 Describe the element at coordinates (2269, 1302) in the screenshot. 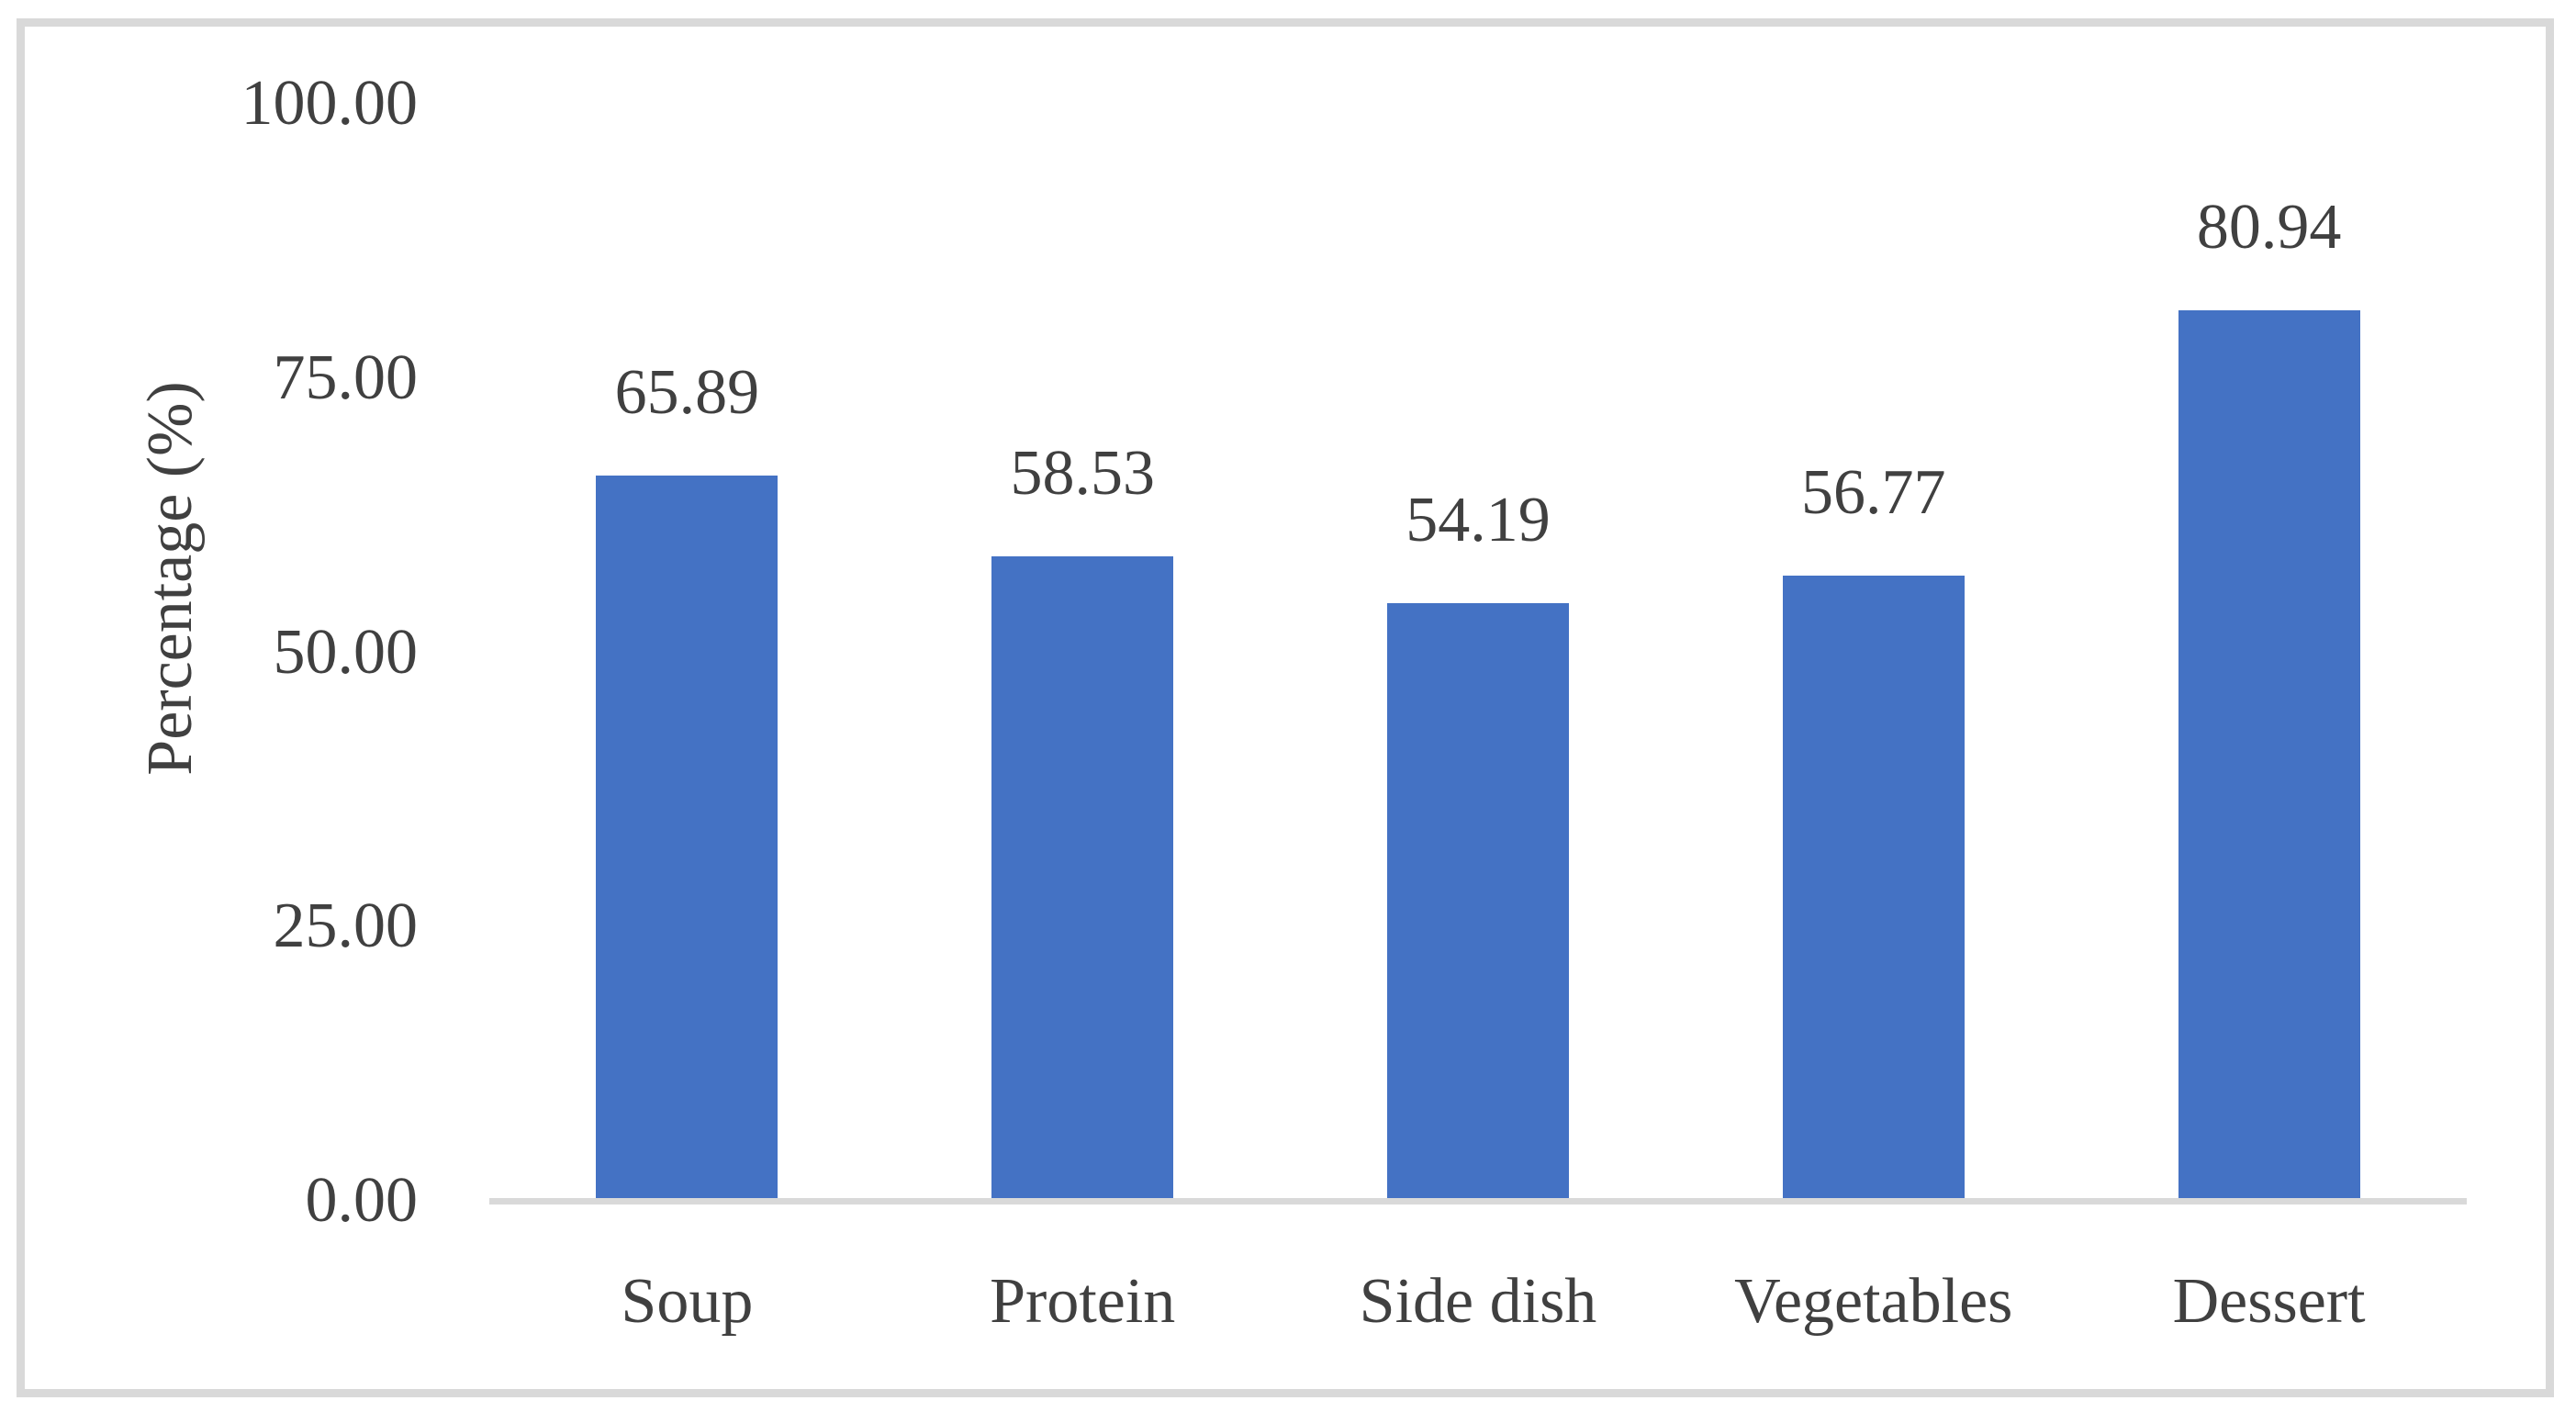

I see `category-label: Dessert` at that location.